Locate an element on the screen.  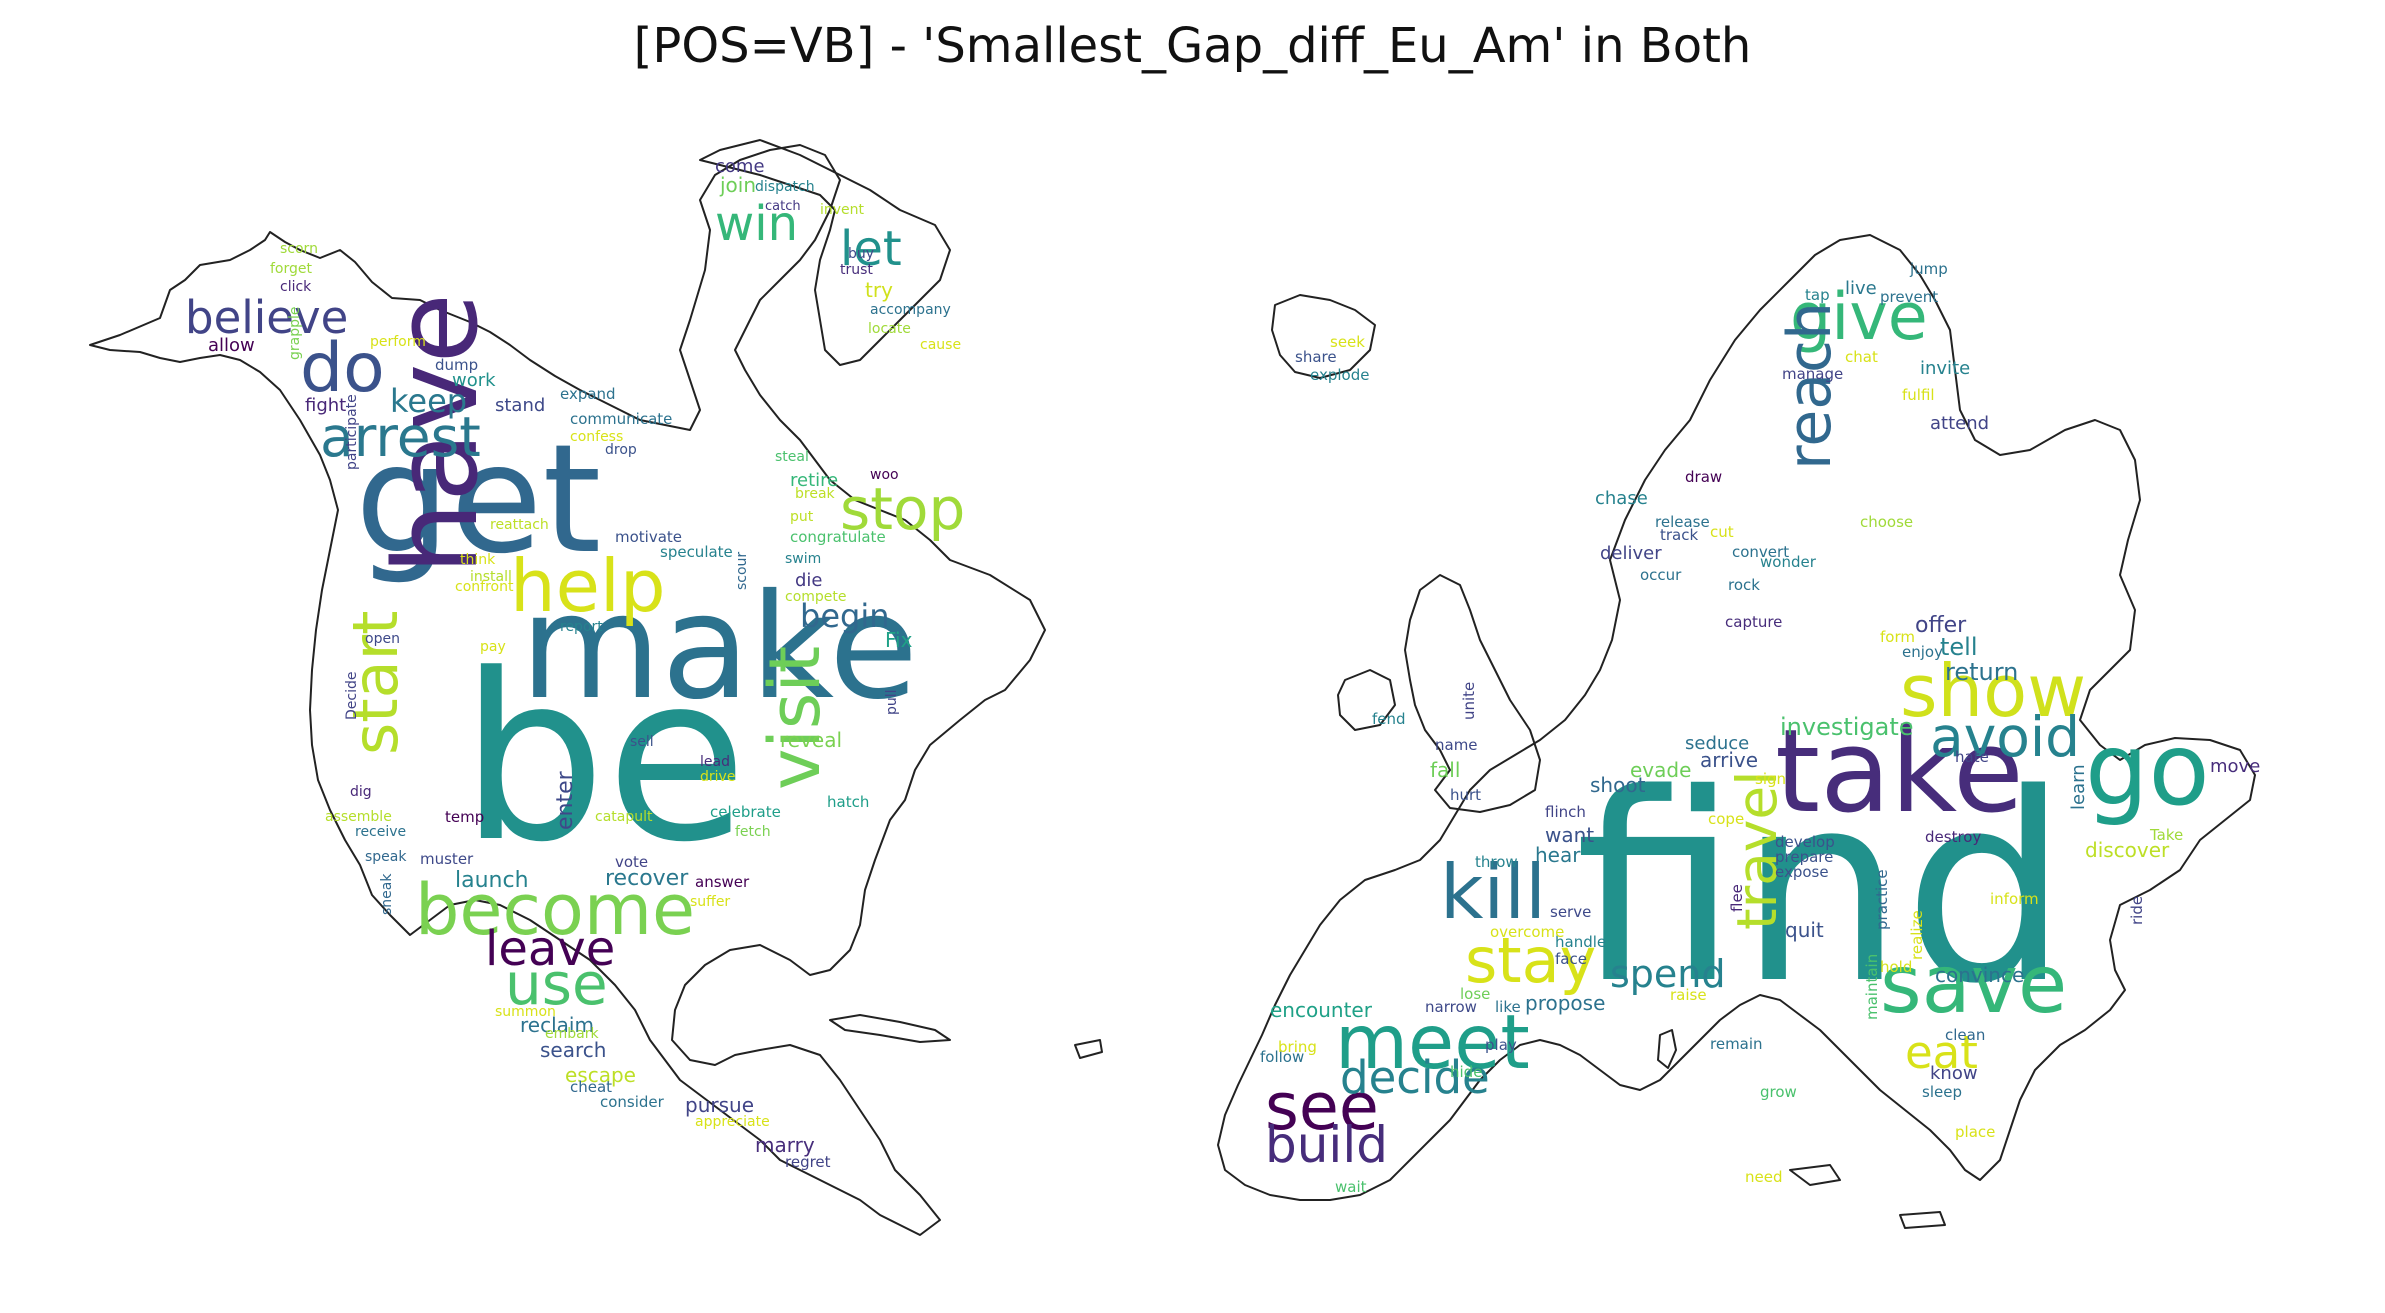
cloud-word: go is located at coordinates (2147, 769).